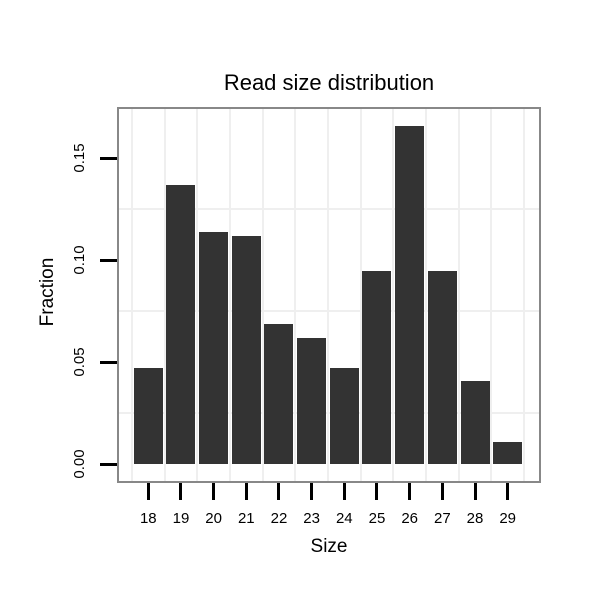 The image size is (600, 600). I want to click on x-tick-label: 19, so click(181, 518).